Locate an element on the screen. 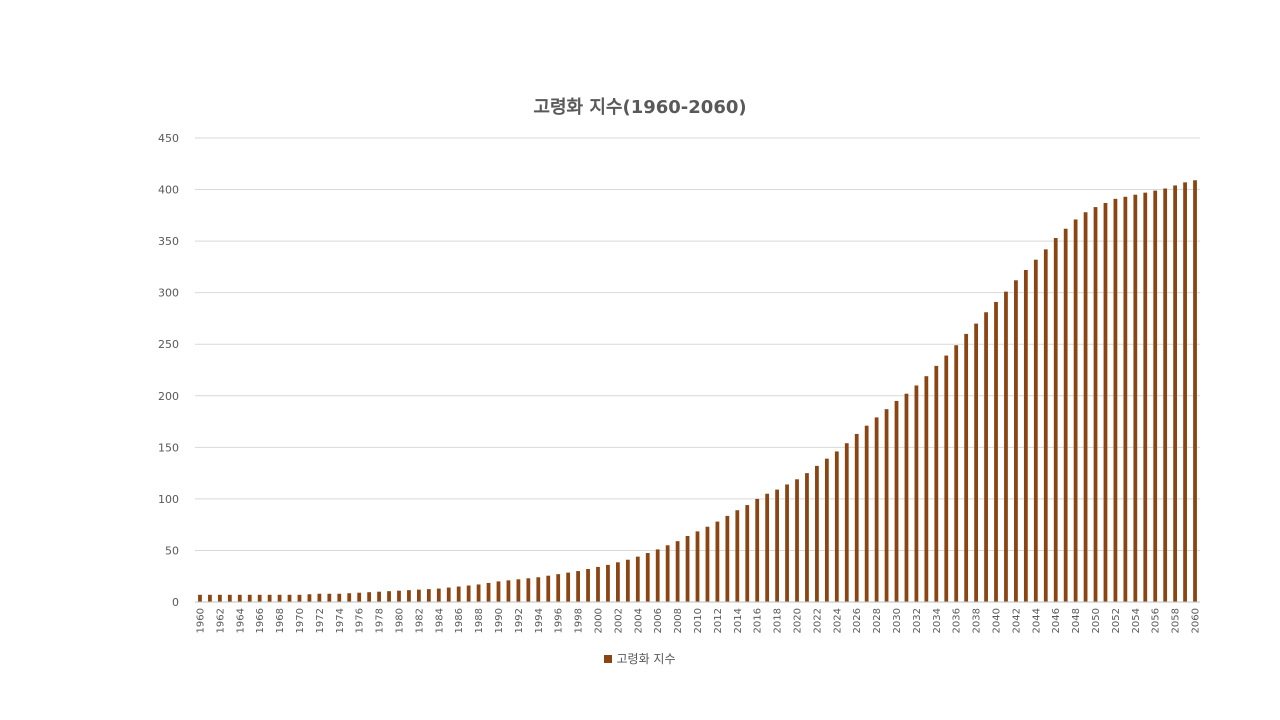 This screenshot has height=720, width=1280. x-tick-label: 2026 is located at coordinates (857, 620).